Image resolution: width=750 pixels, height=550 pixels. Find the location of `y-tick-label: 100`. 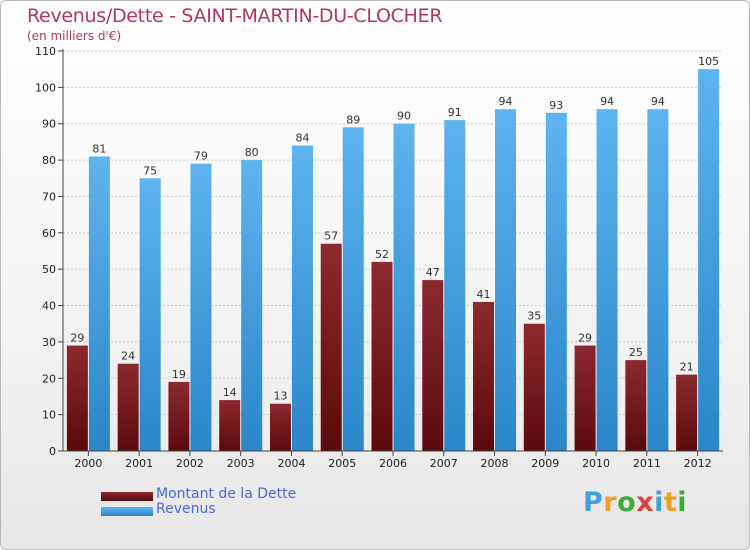

y-tick-label: 100 is located at coordinates (45, 87).